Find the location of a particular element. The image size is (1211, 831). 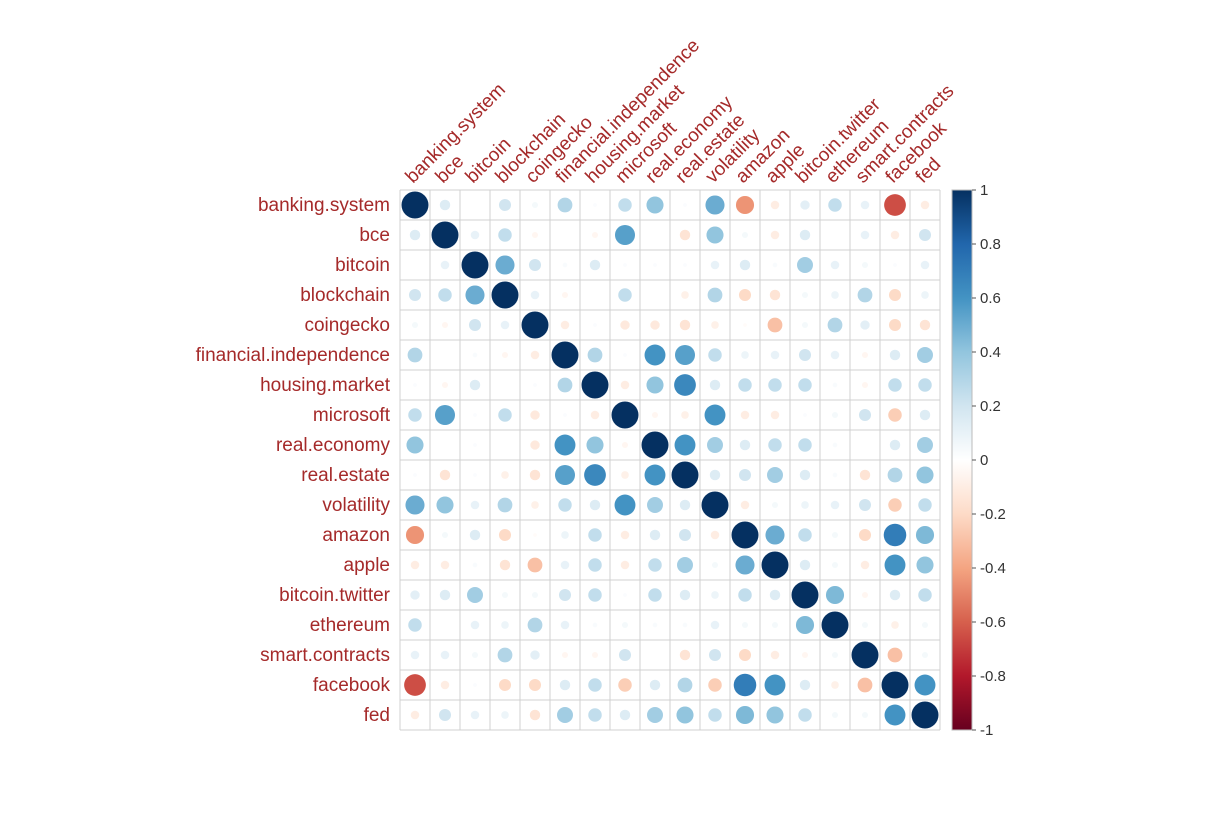

corr-circle-real.economy-banking.system is located at coordinates (415, 445).